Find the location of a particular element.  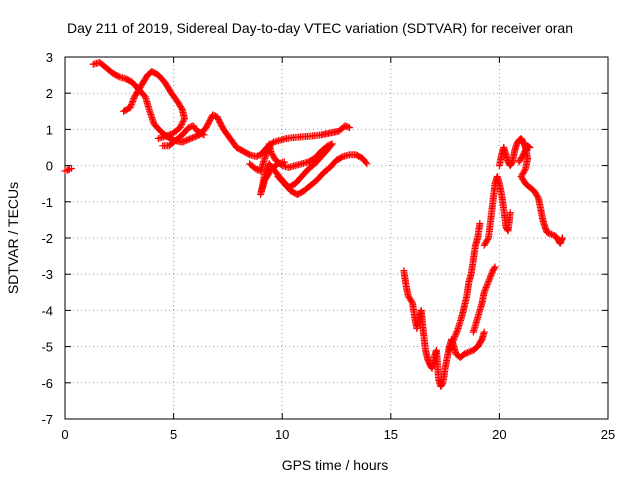

x-tick-label: 0 is located at coordinates (64, 434).